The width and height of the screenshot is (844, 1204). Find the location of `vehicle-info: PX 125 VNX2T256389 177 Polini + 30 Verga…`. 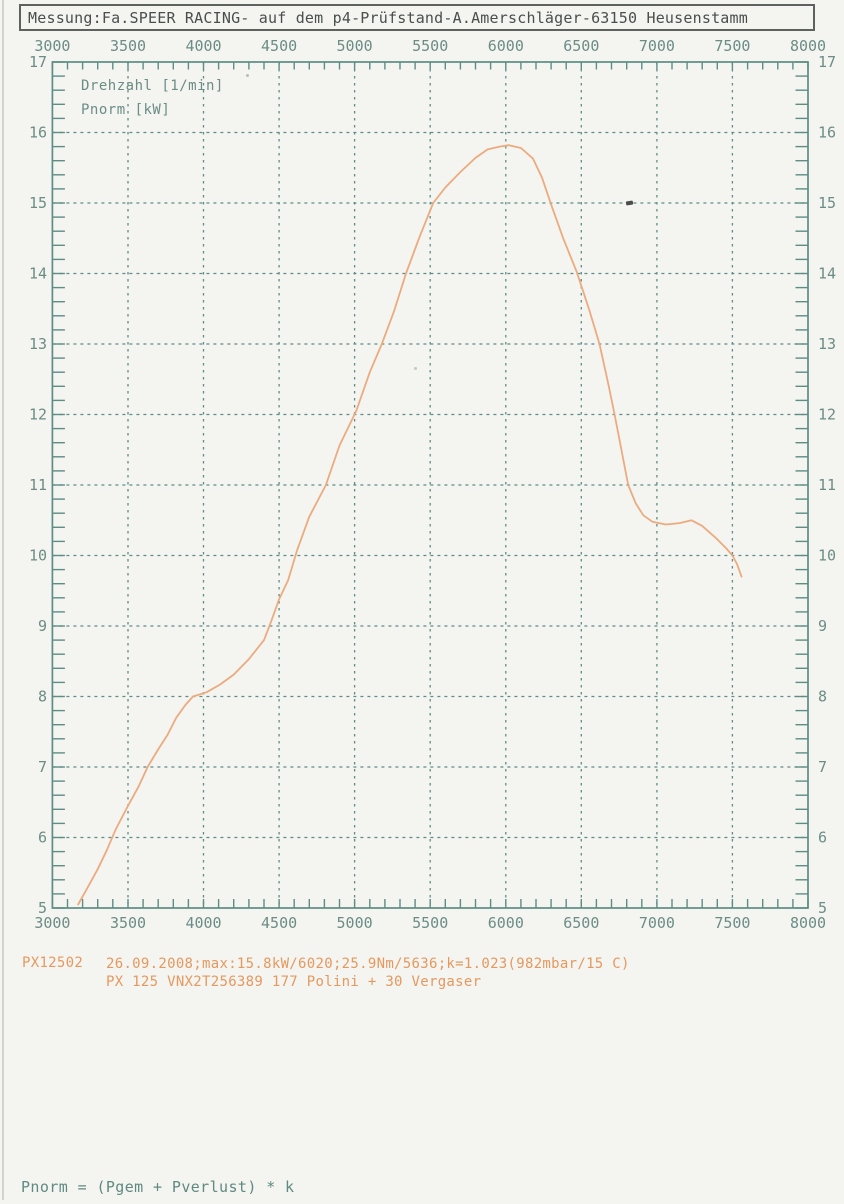

vehicle-info: PX 125 VNX2T256389 177 Polini + 30 Verga… is located at coordinates (294, 982).